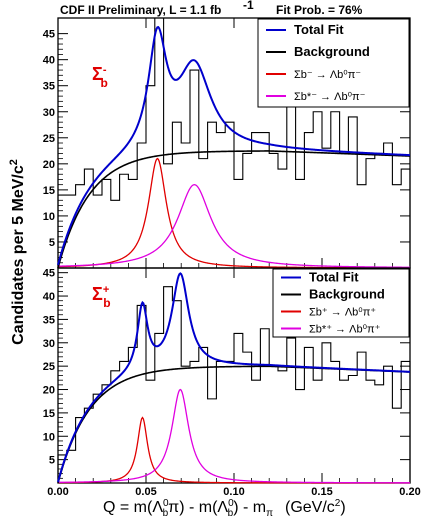 This screenshot has width=422, height=525. I want to click on panel-tag: Σ-b, so click(100, 77).